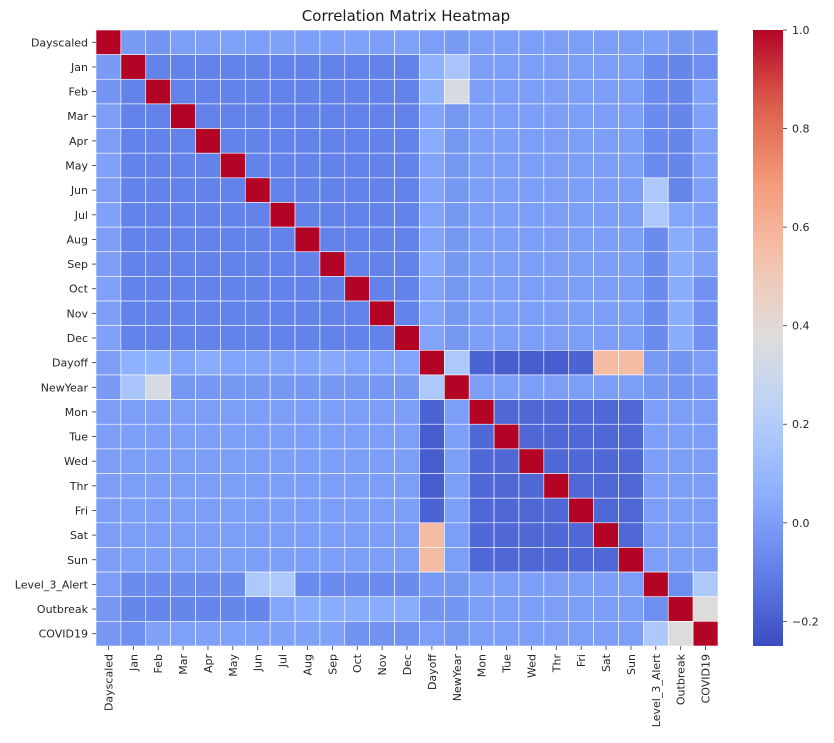  Describe the element at coordinates (77, 239) in the screenshot. I see `row-label: Aug` at that location.